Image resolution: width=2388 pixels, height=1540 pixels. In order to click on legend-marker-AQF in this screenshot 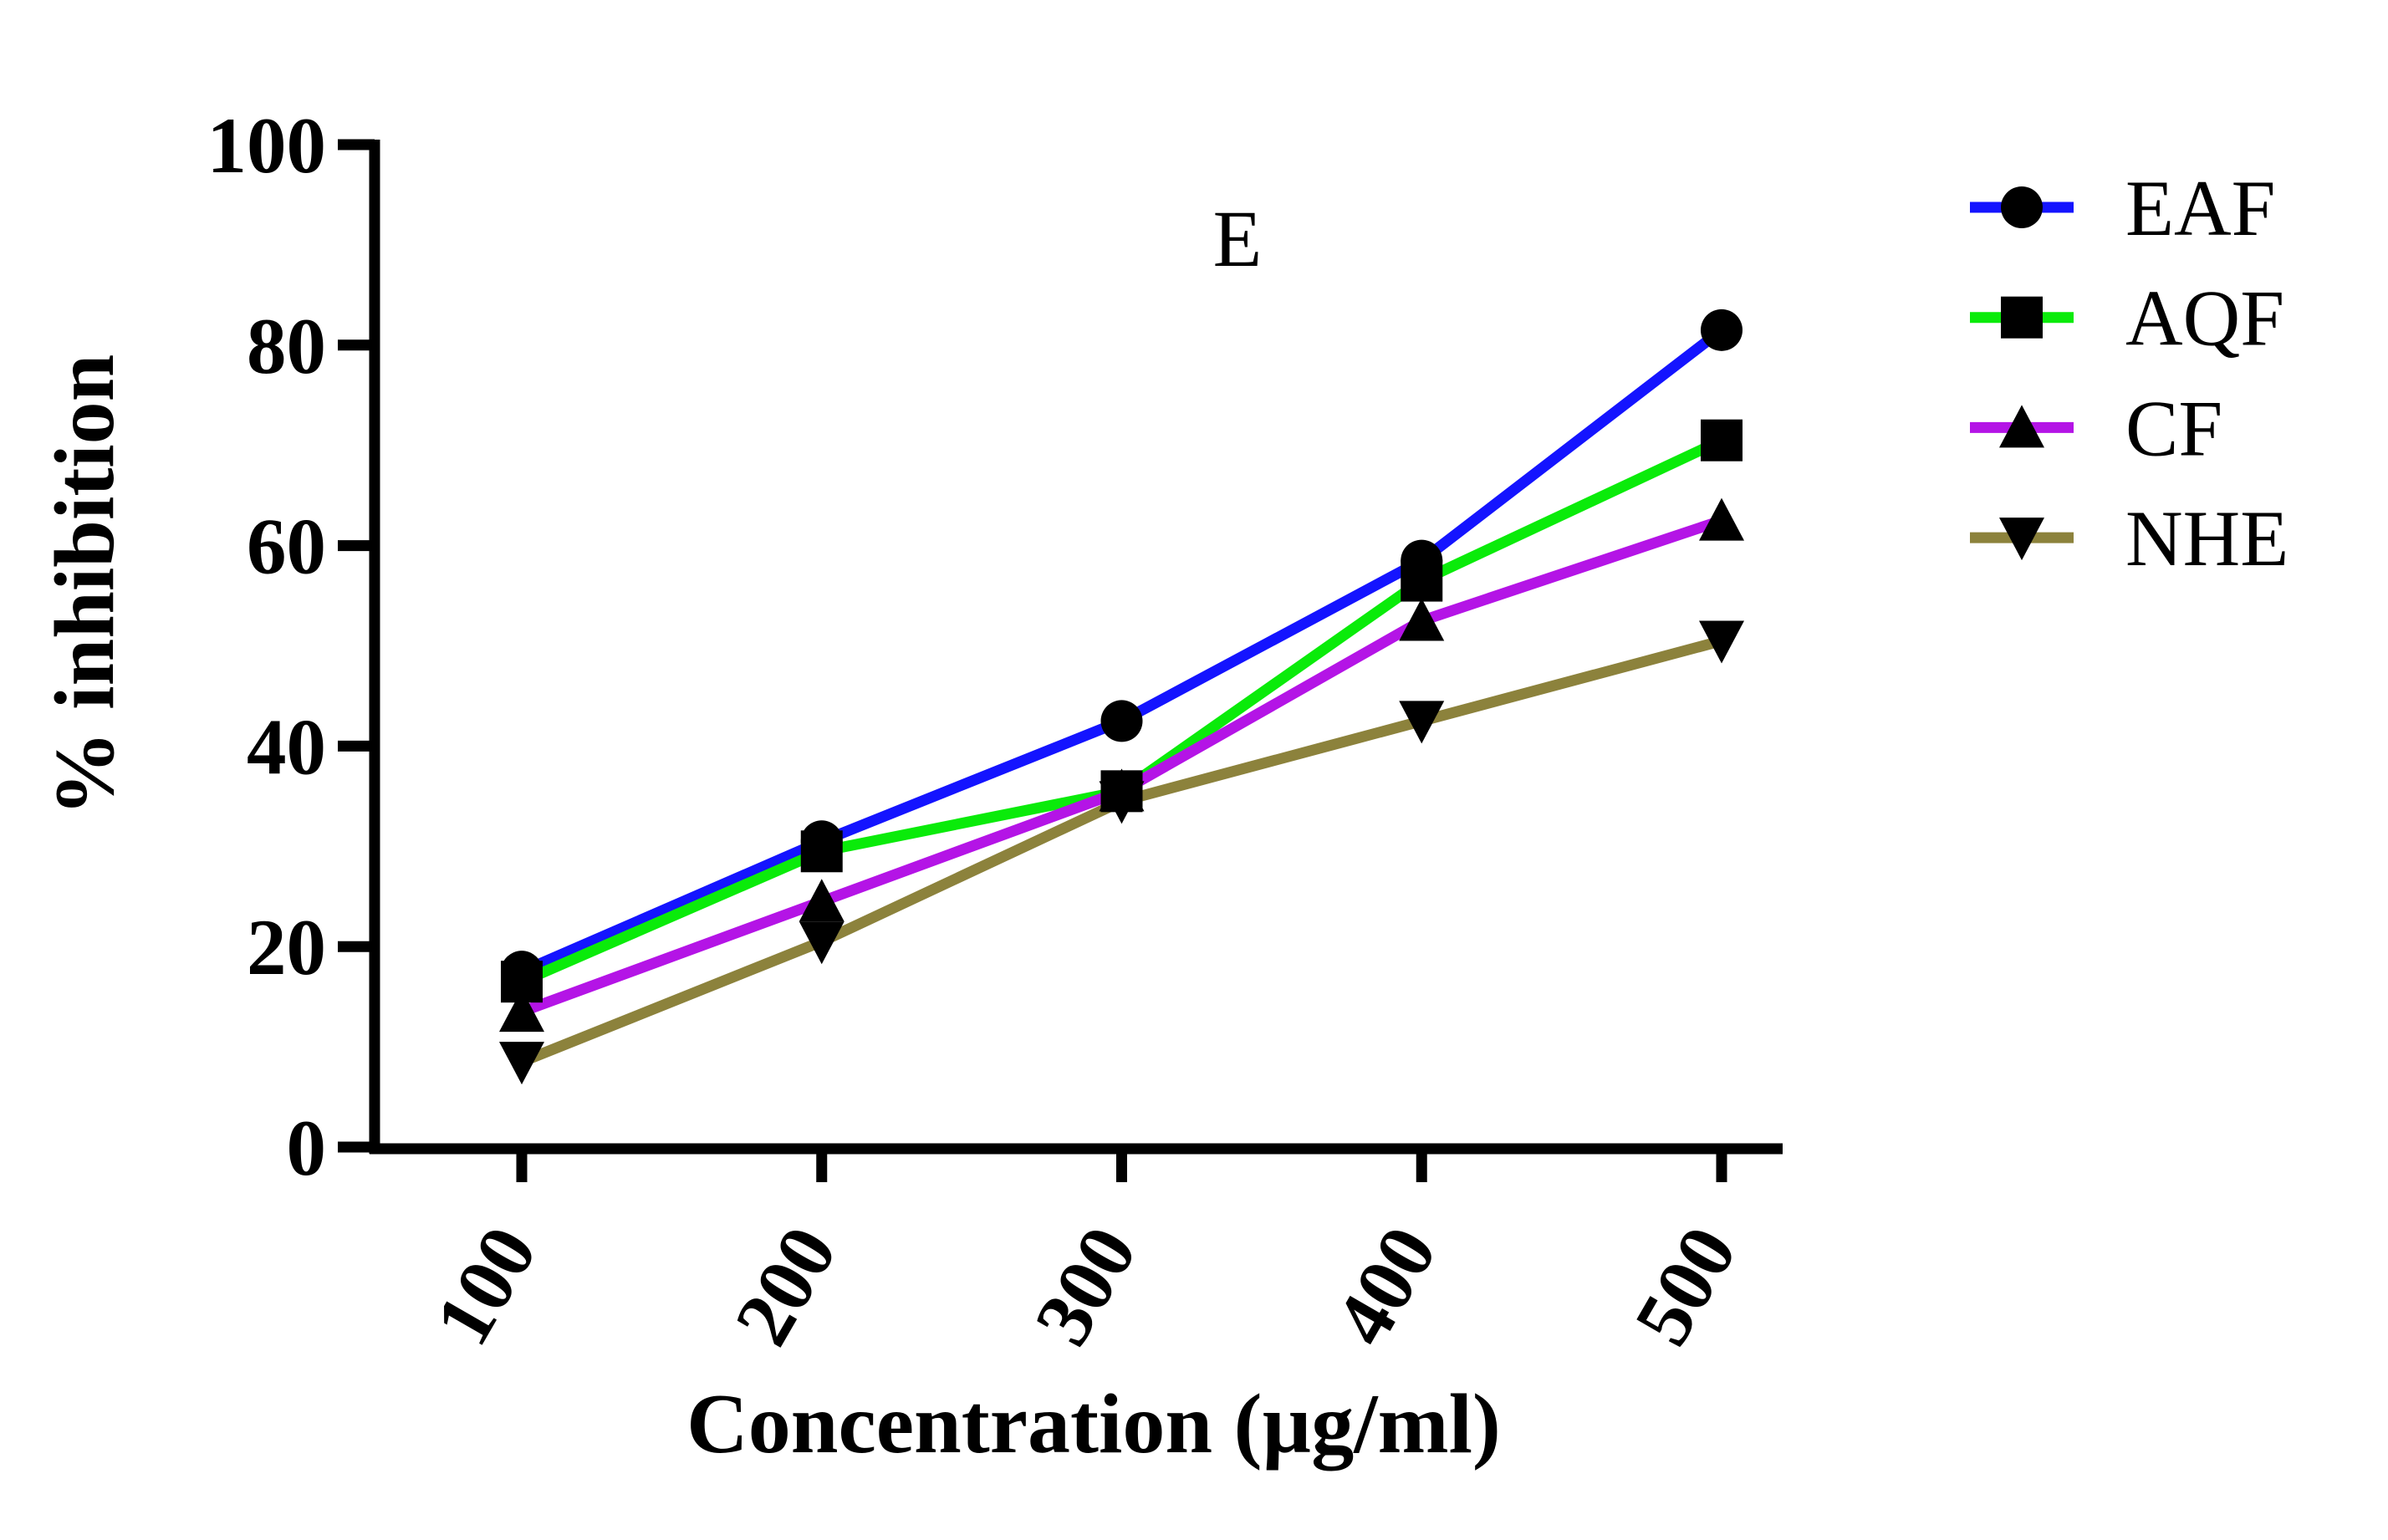, I will do `click(2022, 317)`.